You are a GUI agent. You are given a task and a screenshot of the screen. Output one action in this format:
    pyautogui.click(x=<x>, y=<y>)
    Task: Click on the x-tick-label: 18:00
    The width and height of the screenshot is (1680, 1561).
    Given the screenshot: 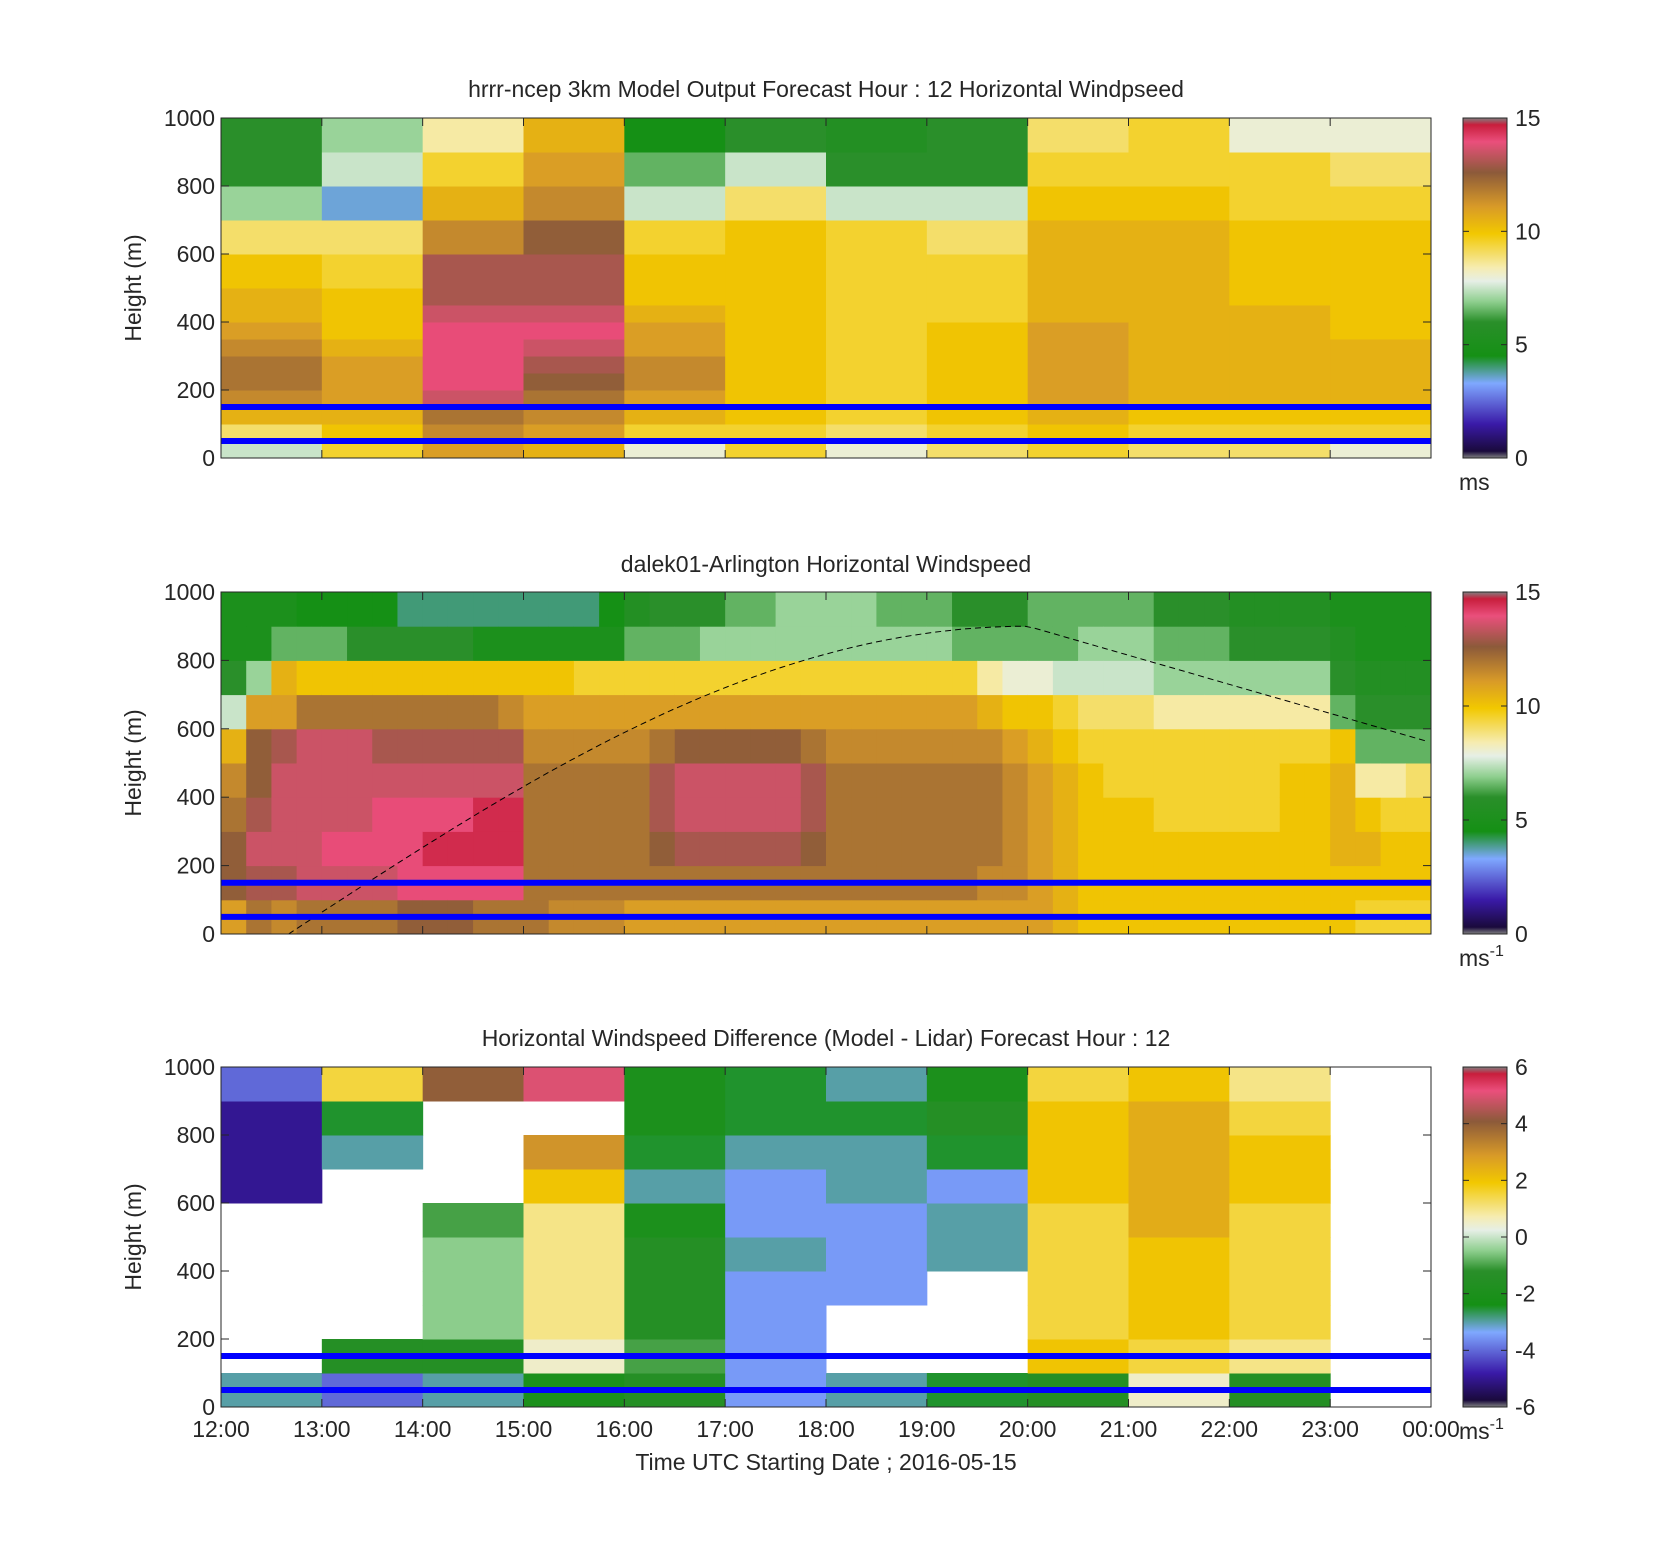 What is the action you would take?
    pyautogui.click(x=826, y=1429)
    